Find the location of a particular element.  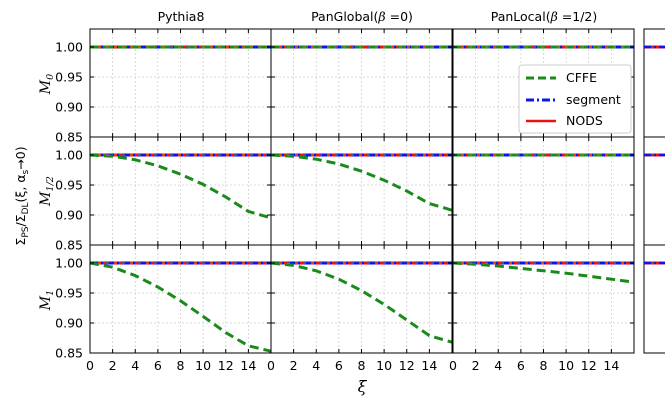

ylabel-args: (ξ, α is located at coordinates (20, 188).